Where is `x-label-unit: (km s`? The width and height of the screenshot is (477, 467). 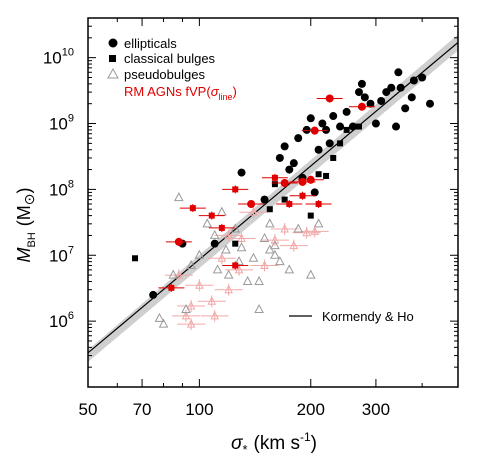
x-label-unit: (km s is located at coordinates (277, 443).